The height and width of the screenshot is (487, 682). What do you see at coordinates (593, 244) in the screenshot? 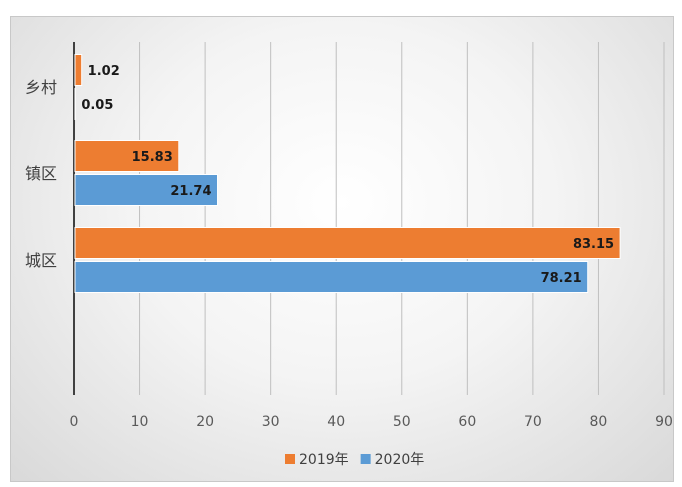
I see `data-label: 83.15` at bounding box center [593, 244].